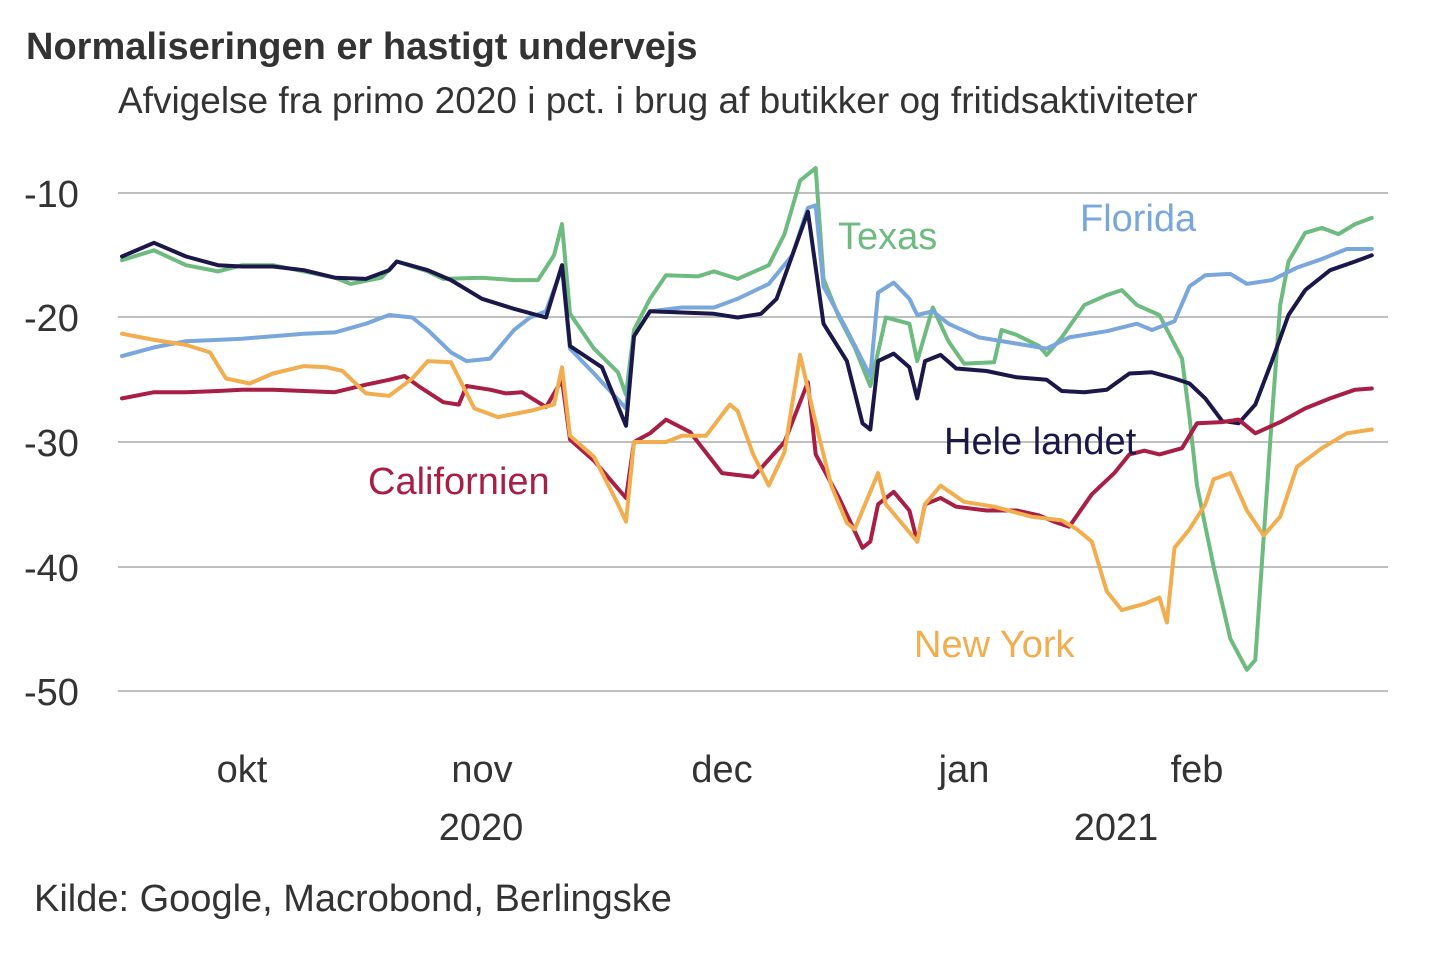 The height and width of the screenshot is (960, 1440). I want to click on x-year-label: 2020, so click(481, 828).